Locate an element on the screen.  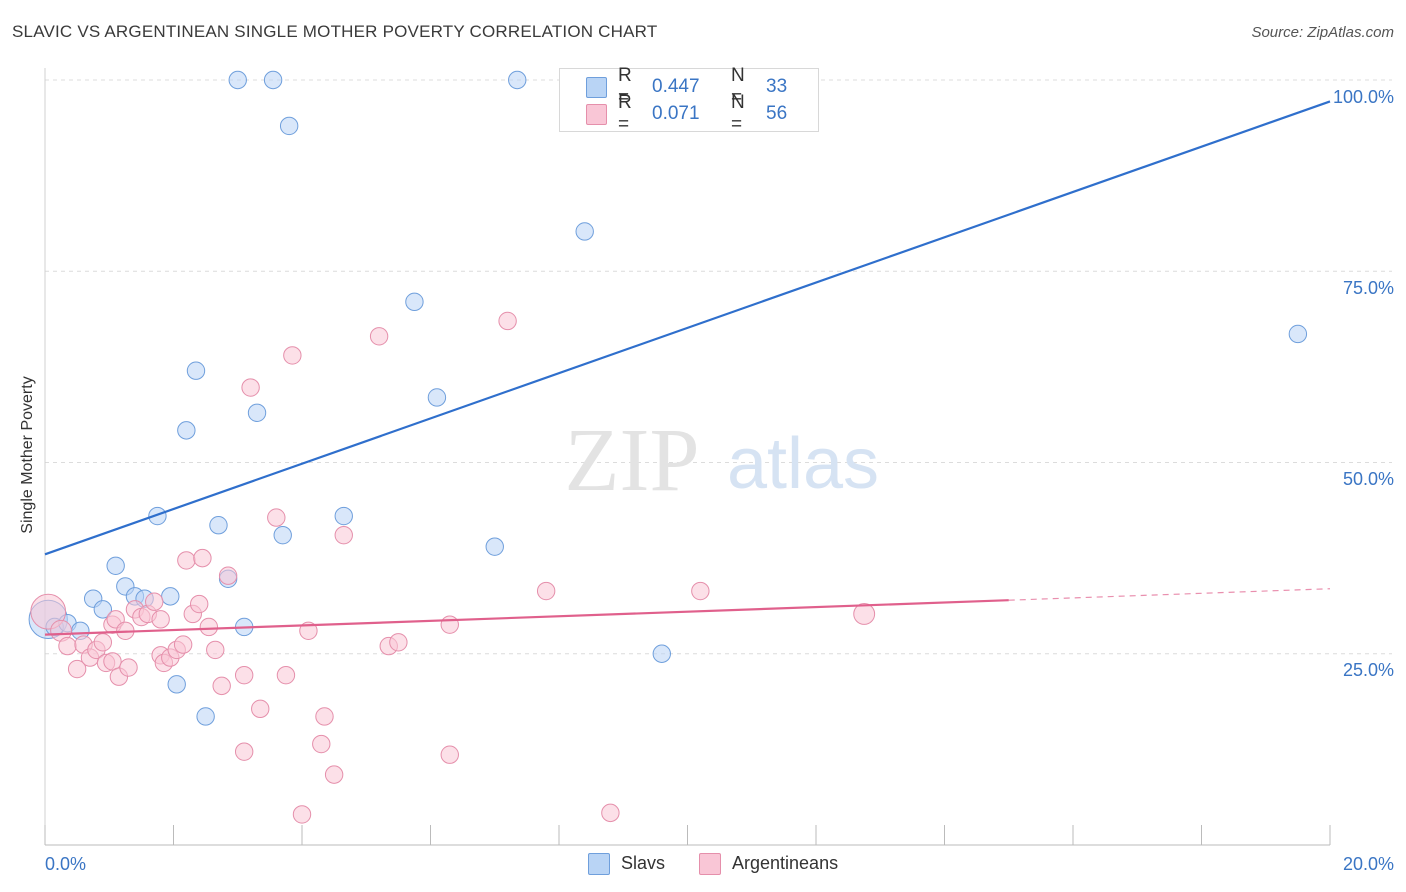
y-tick-label-0: 25.0% is located at coordinates (1368, 670).